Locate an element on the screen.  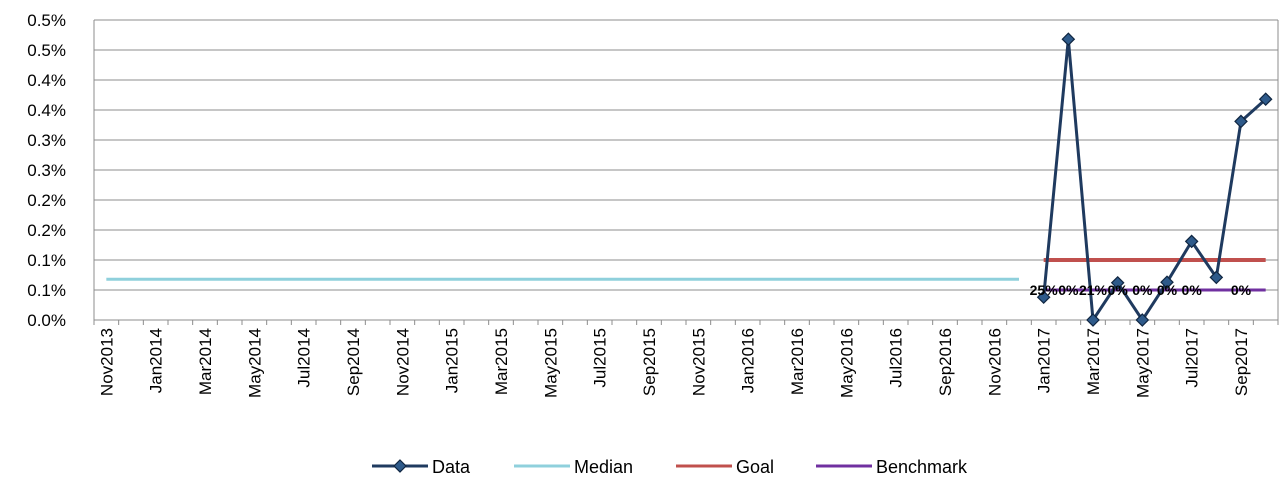
x-tick-label: Sep2014 is located at coordinates (353, 362).